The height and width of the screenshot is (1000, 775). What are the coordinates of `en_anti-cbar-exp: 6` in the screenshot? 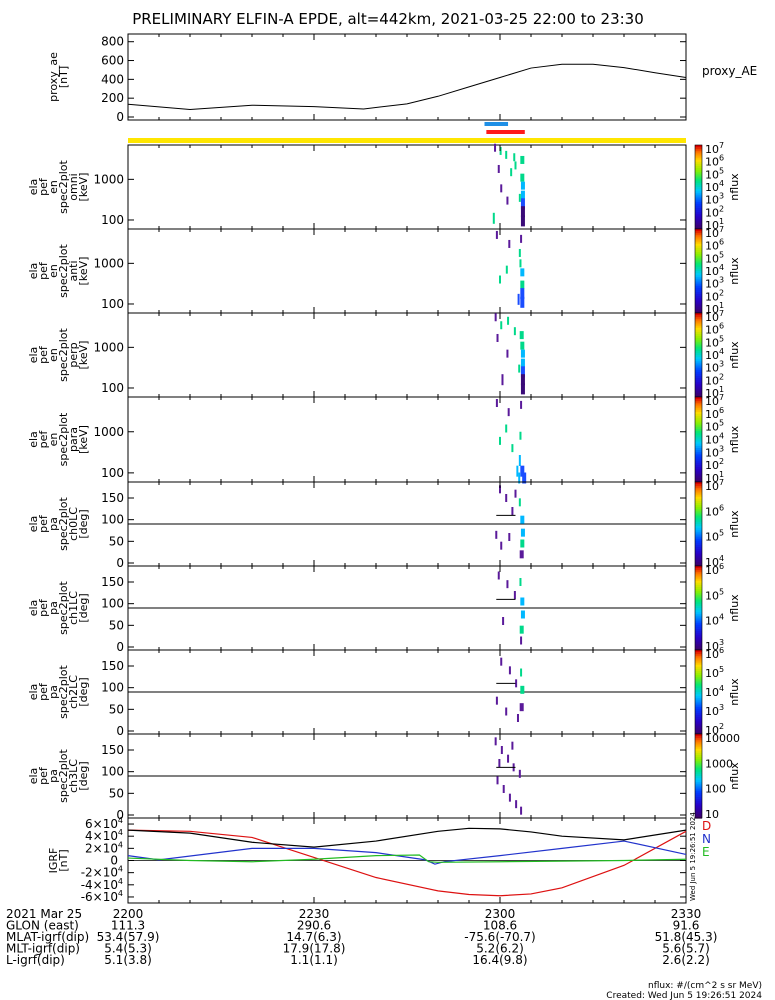 It's located at (721, 242).